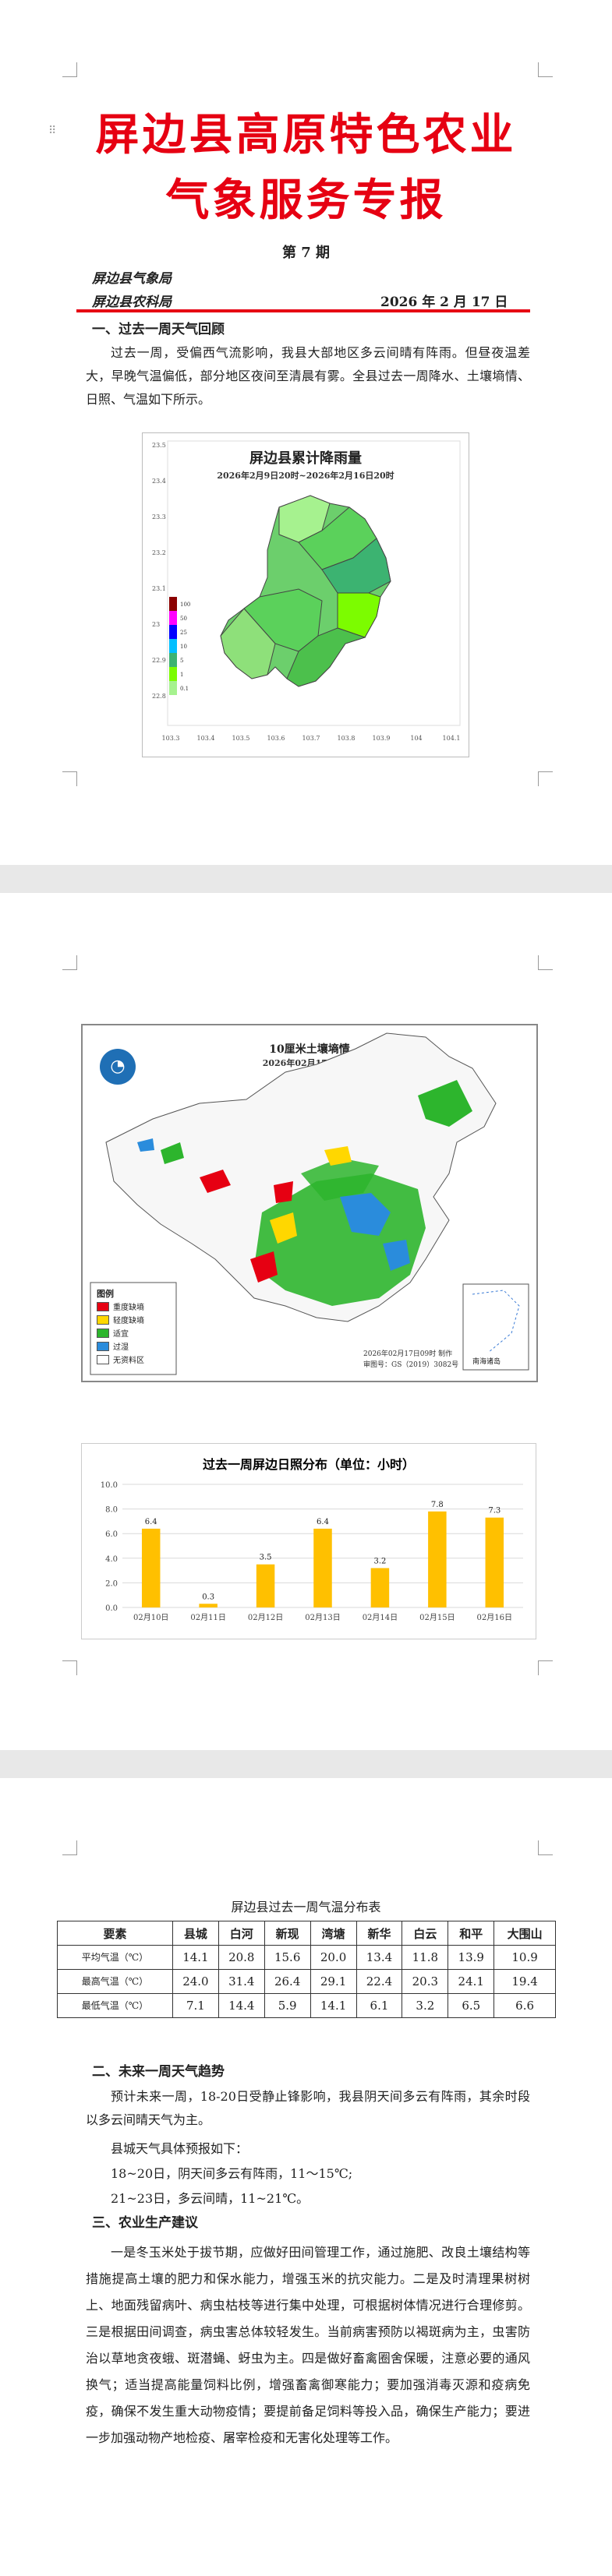 The height and width of the screenshot is (2576, 612). Describe the element at coordinates (146, 1145) in the screenshot. I see `moist-zone-wet` at that location.